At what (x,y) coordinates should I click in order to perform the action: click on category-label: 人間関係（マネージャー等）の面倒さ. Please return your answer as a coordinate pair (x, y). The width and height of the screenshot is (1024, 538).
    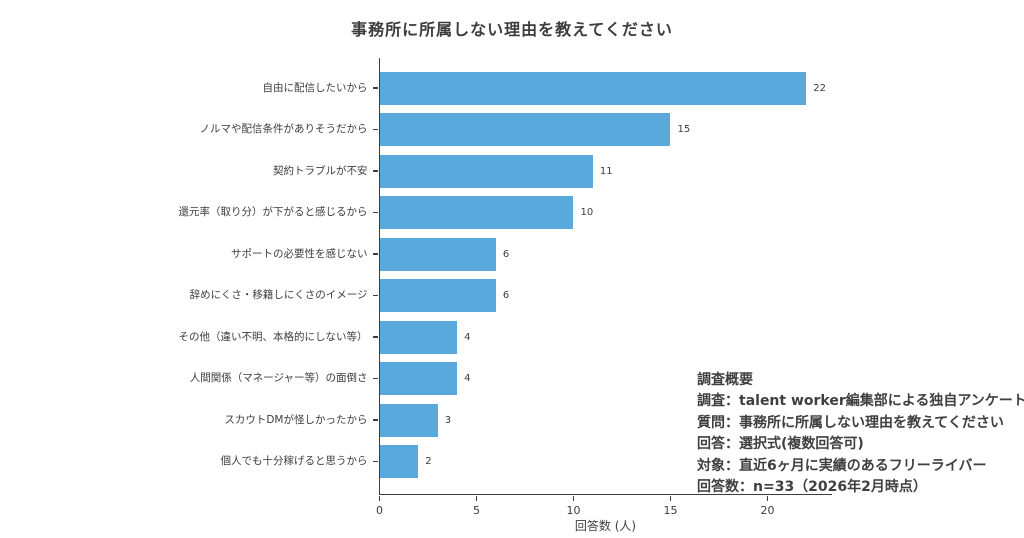
    Looking at the image, I should click on (278, 378).